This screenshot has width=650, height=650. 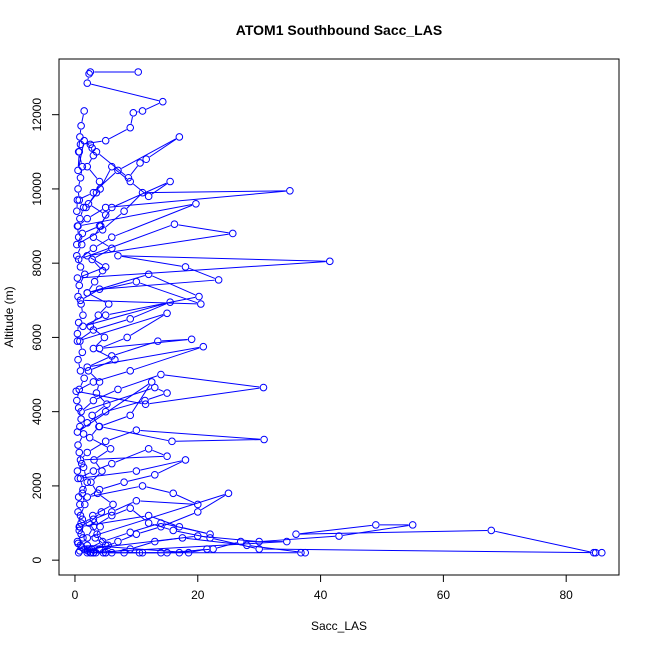 I want to click on x-tick-label: 60, so click(x=444, y=595).